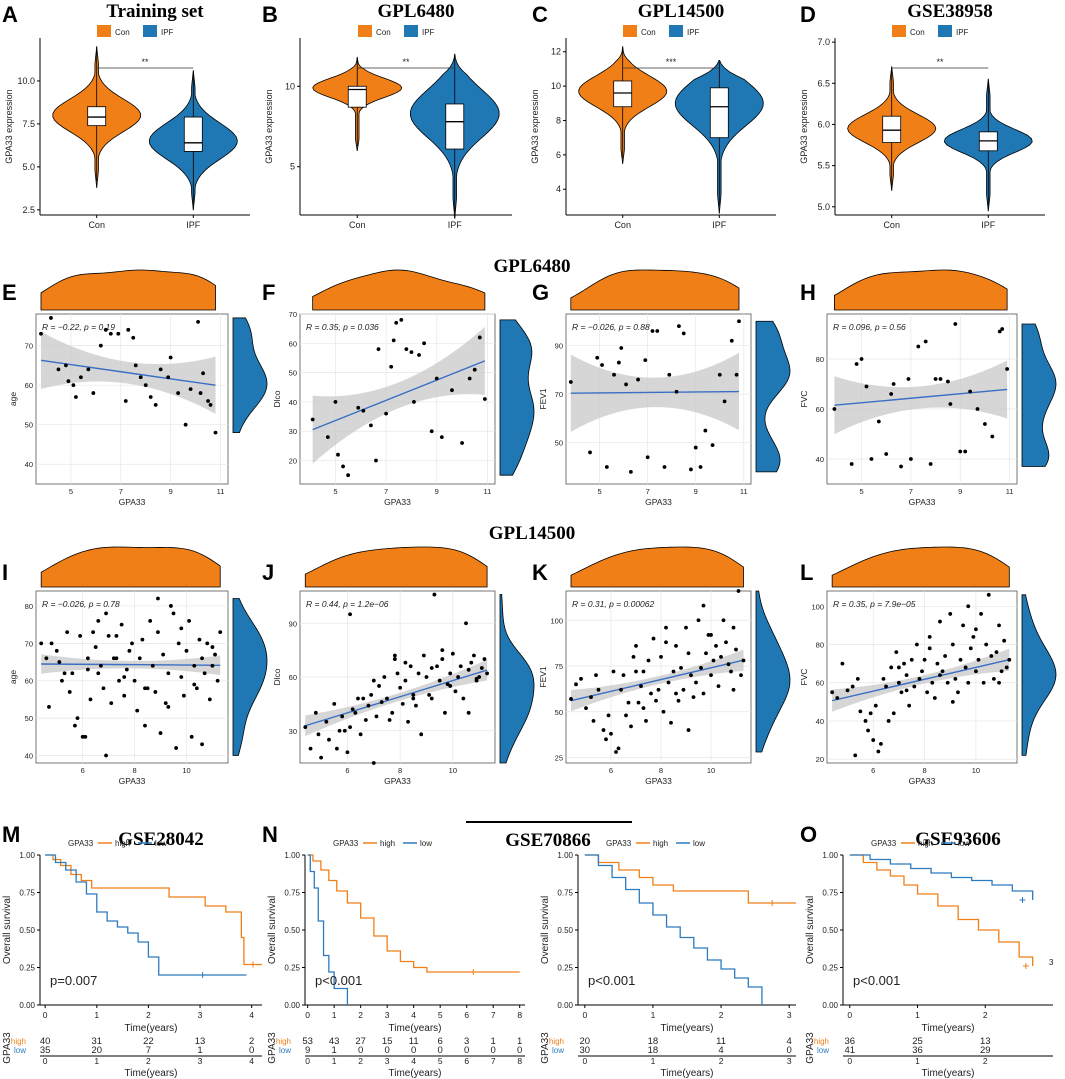  I want to click on violin-title: GPL14500, so click(681, 11).